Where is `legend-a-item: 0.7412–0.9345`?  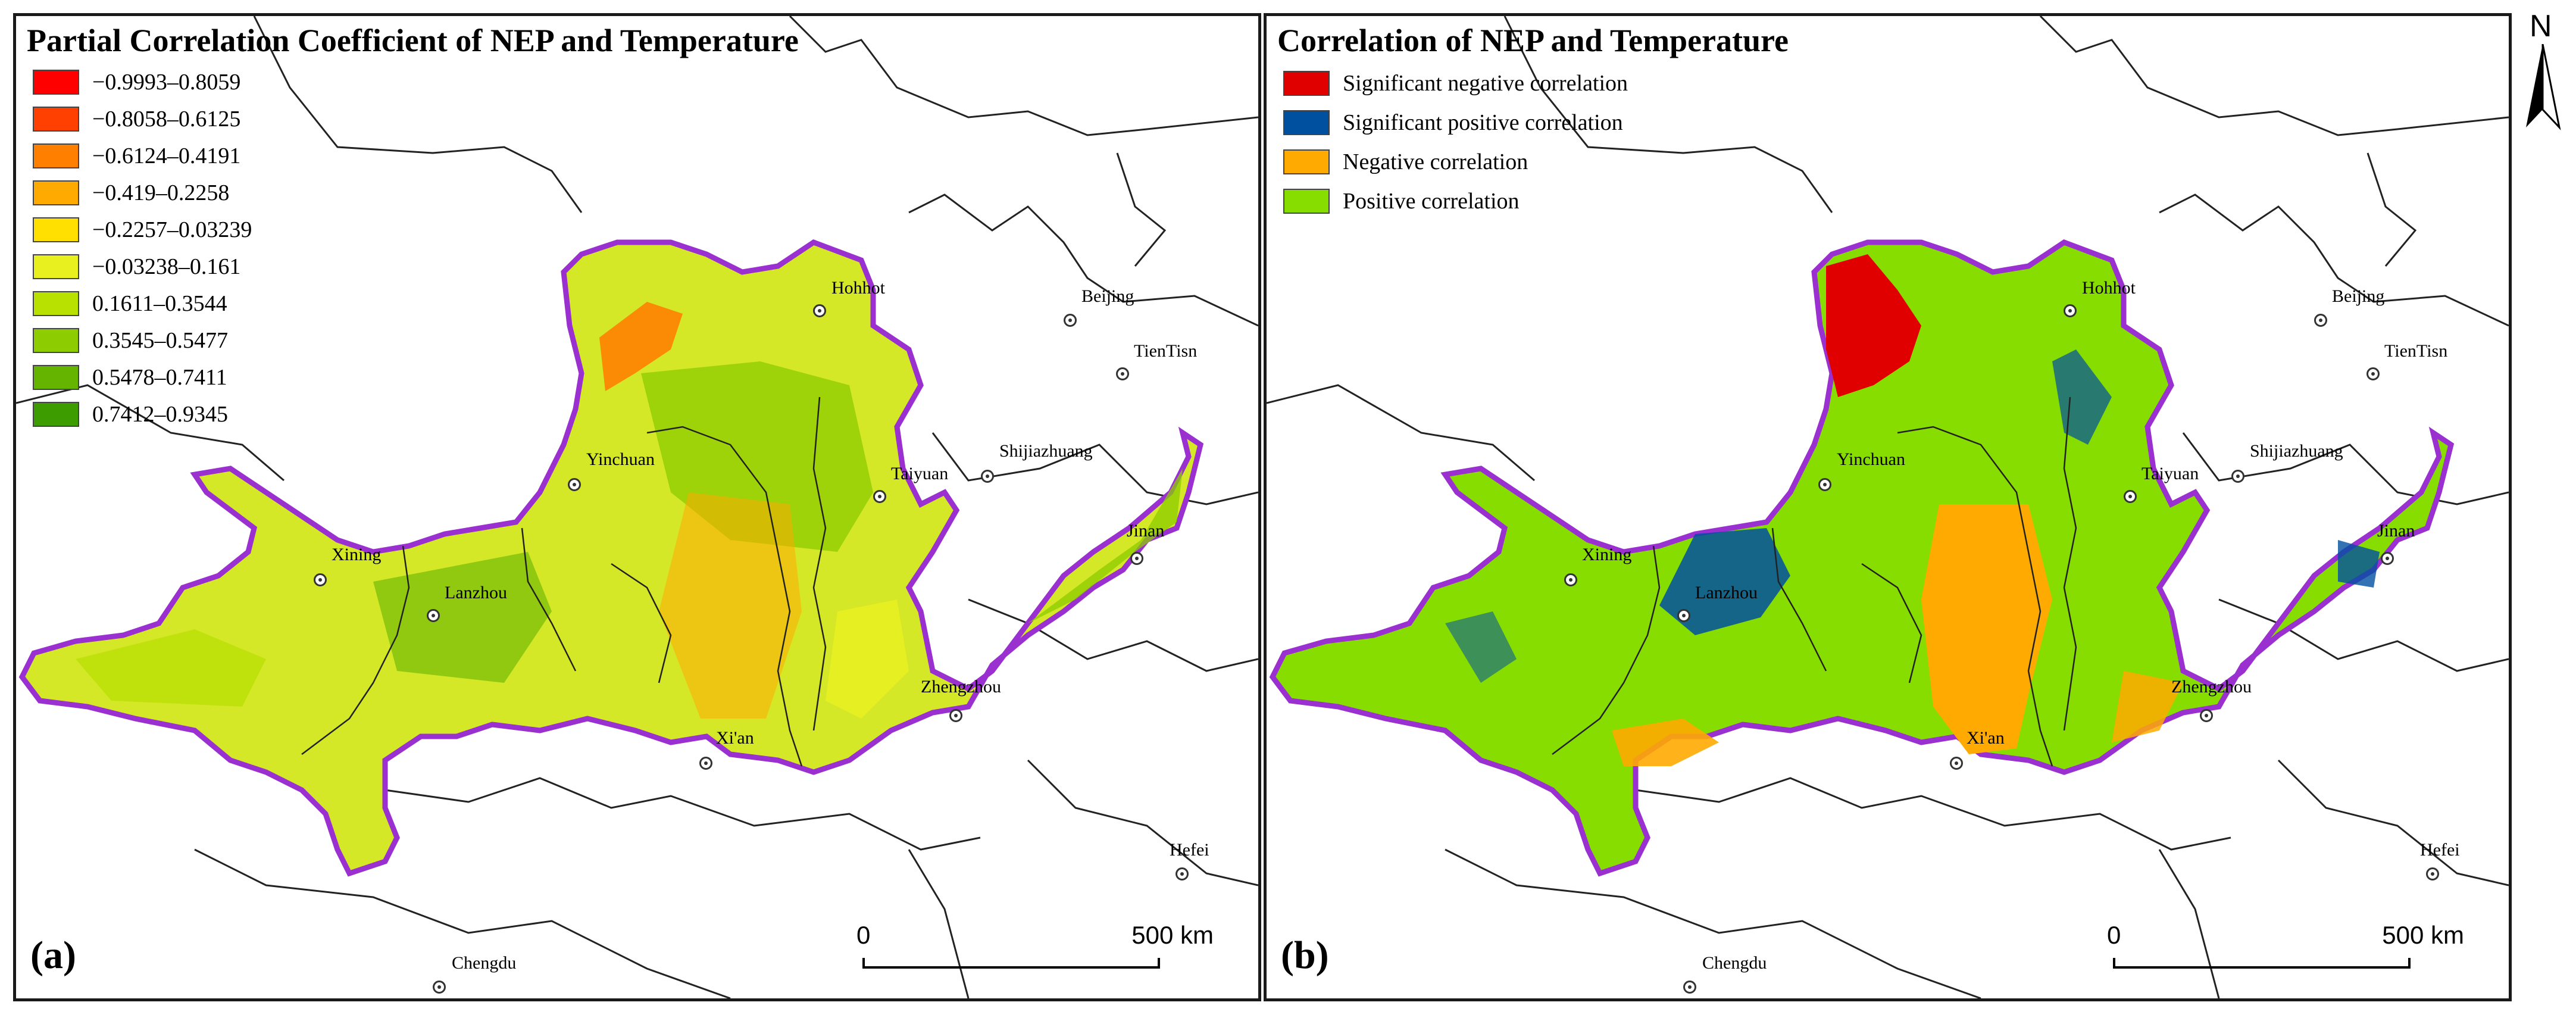 legend-a-item: 0.7412–0.9345 is located at coordinates (142, 414).